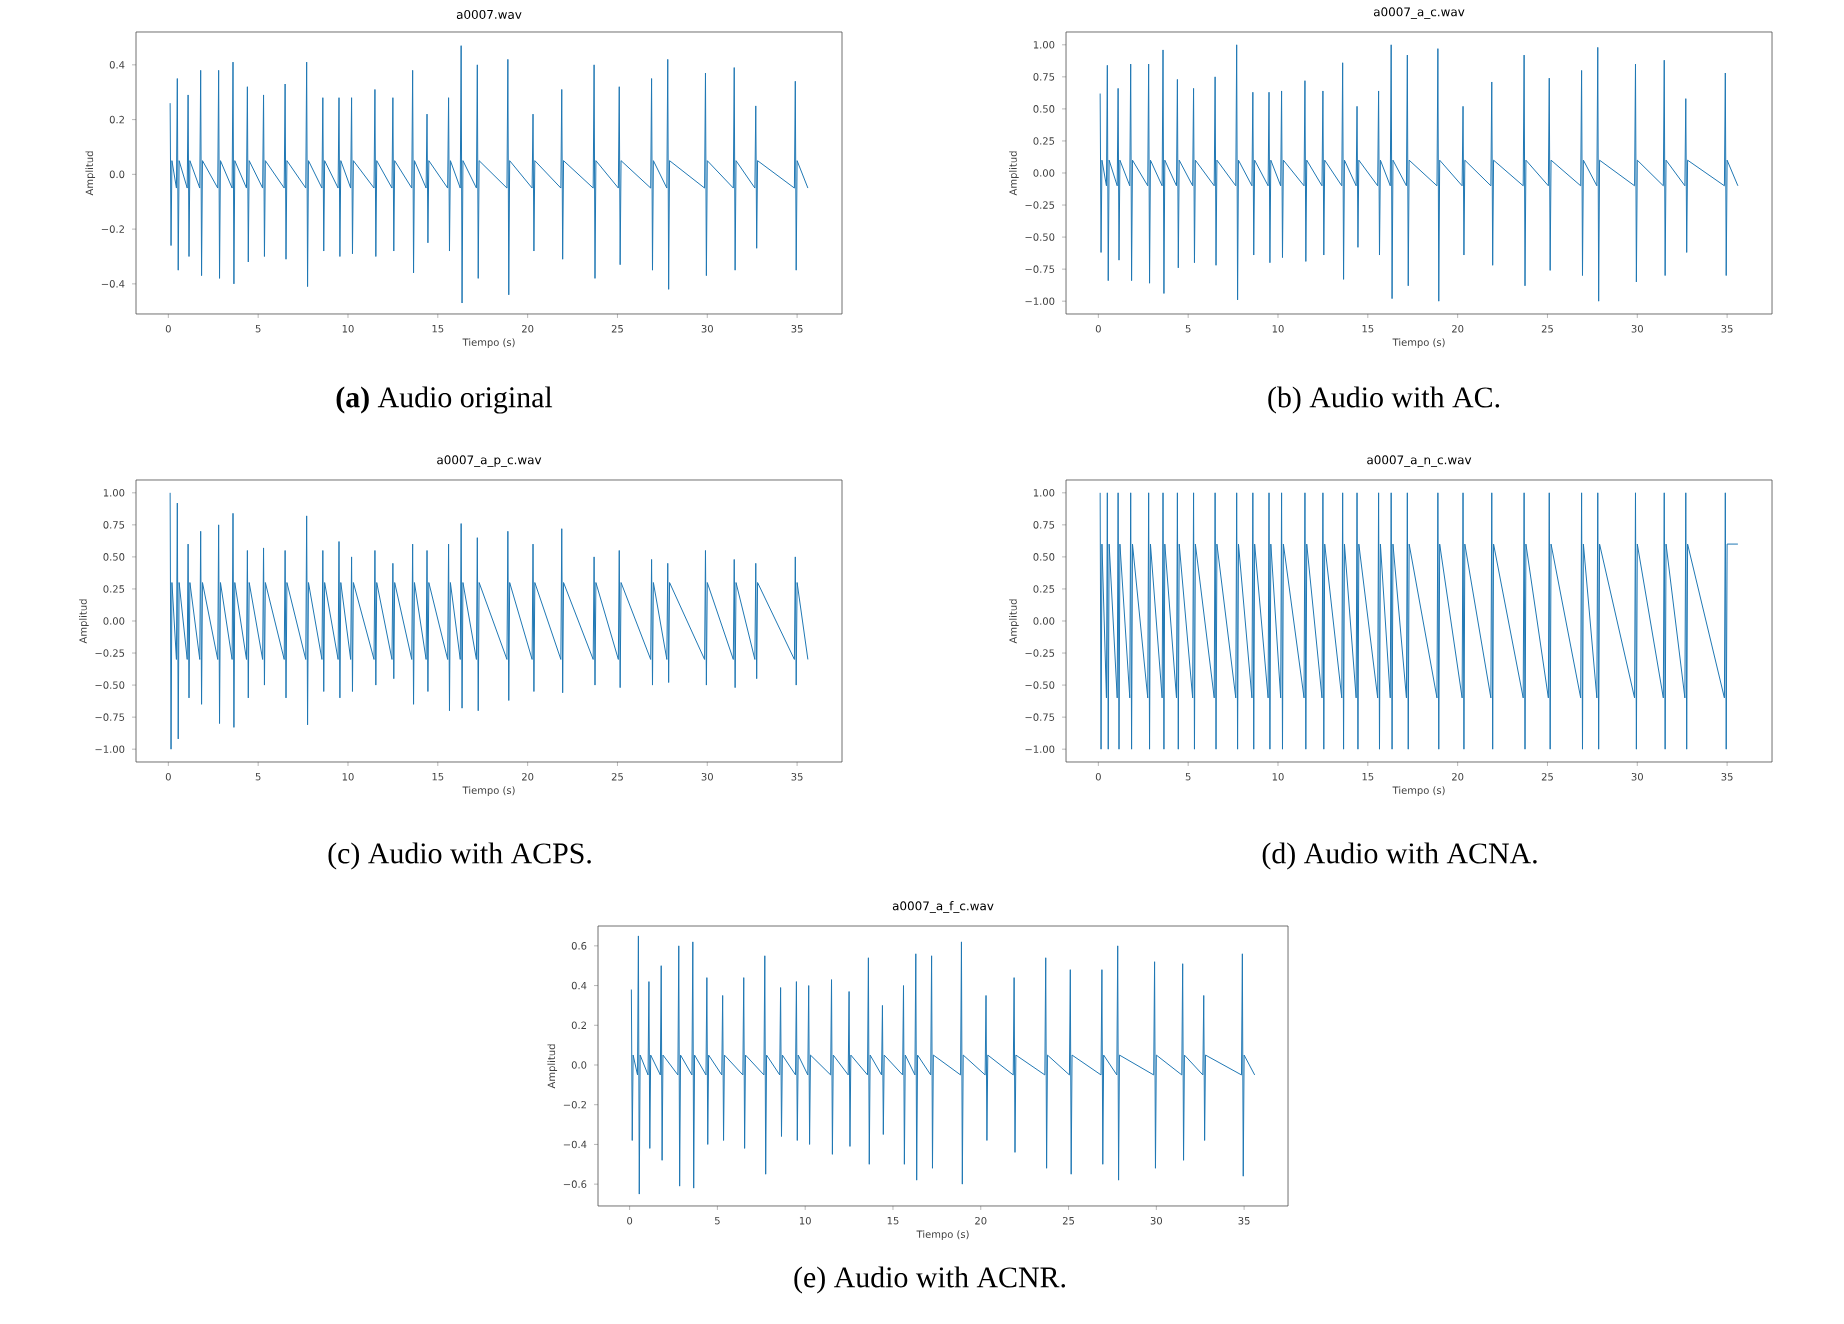 The image size is (1844, 1324). What do you see at coordinates (1399, 856) in the screenshot?
I see `text: (d) Audio with ACNA.` at bounding box center [1399, 856].